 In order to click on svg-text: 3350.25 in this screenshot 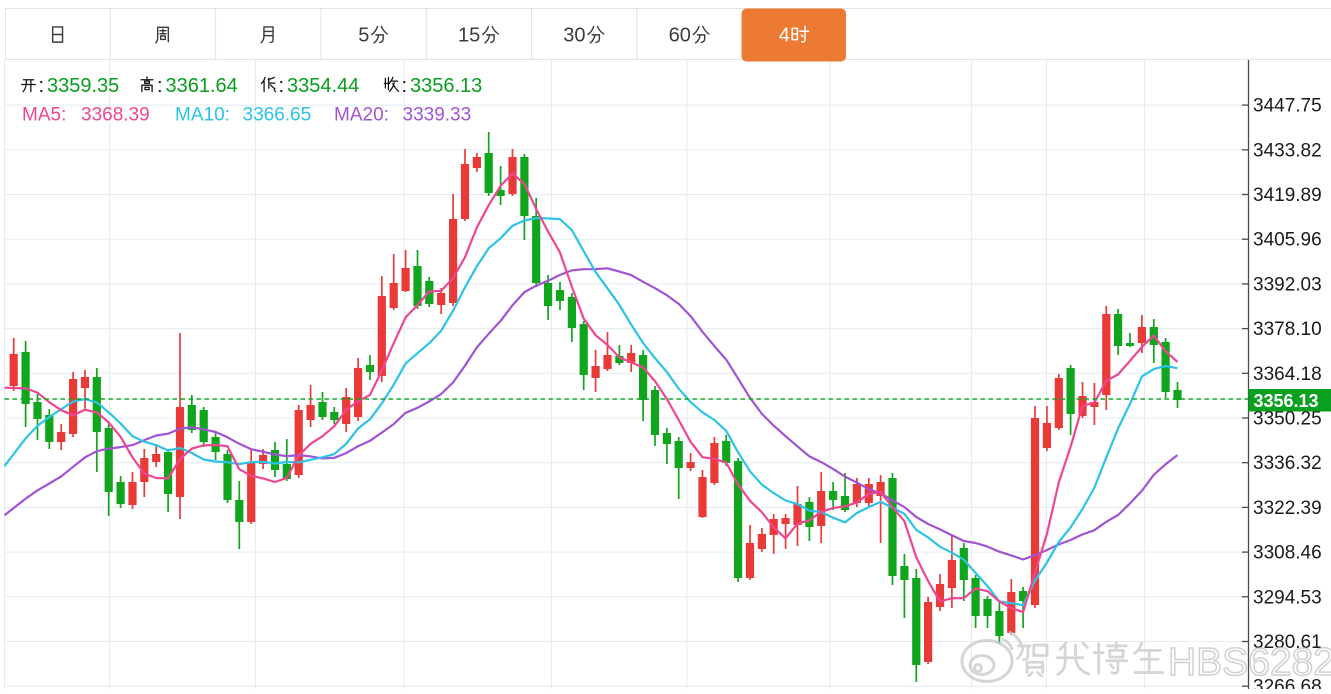, I will do `click(1287, 419)`.